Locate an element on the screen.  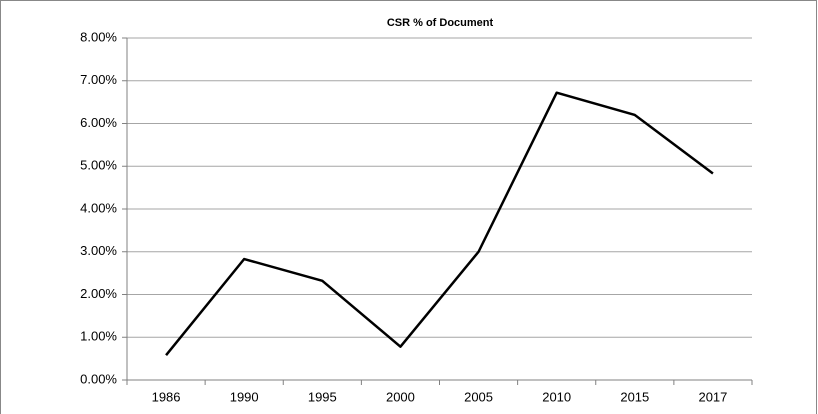
y-tick-label: 7.00% is located at coordinates (98, 79).